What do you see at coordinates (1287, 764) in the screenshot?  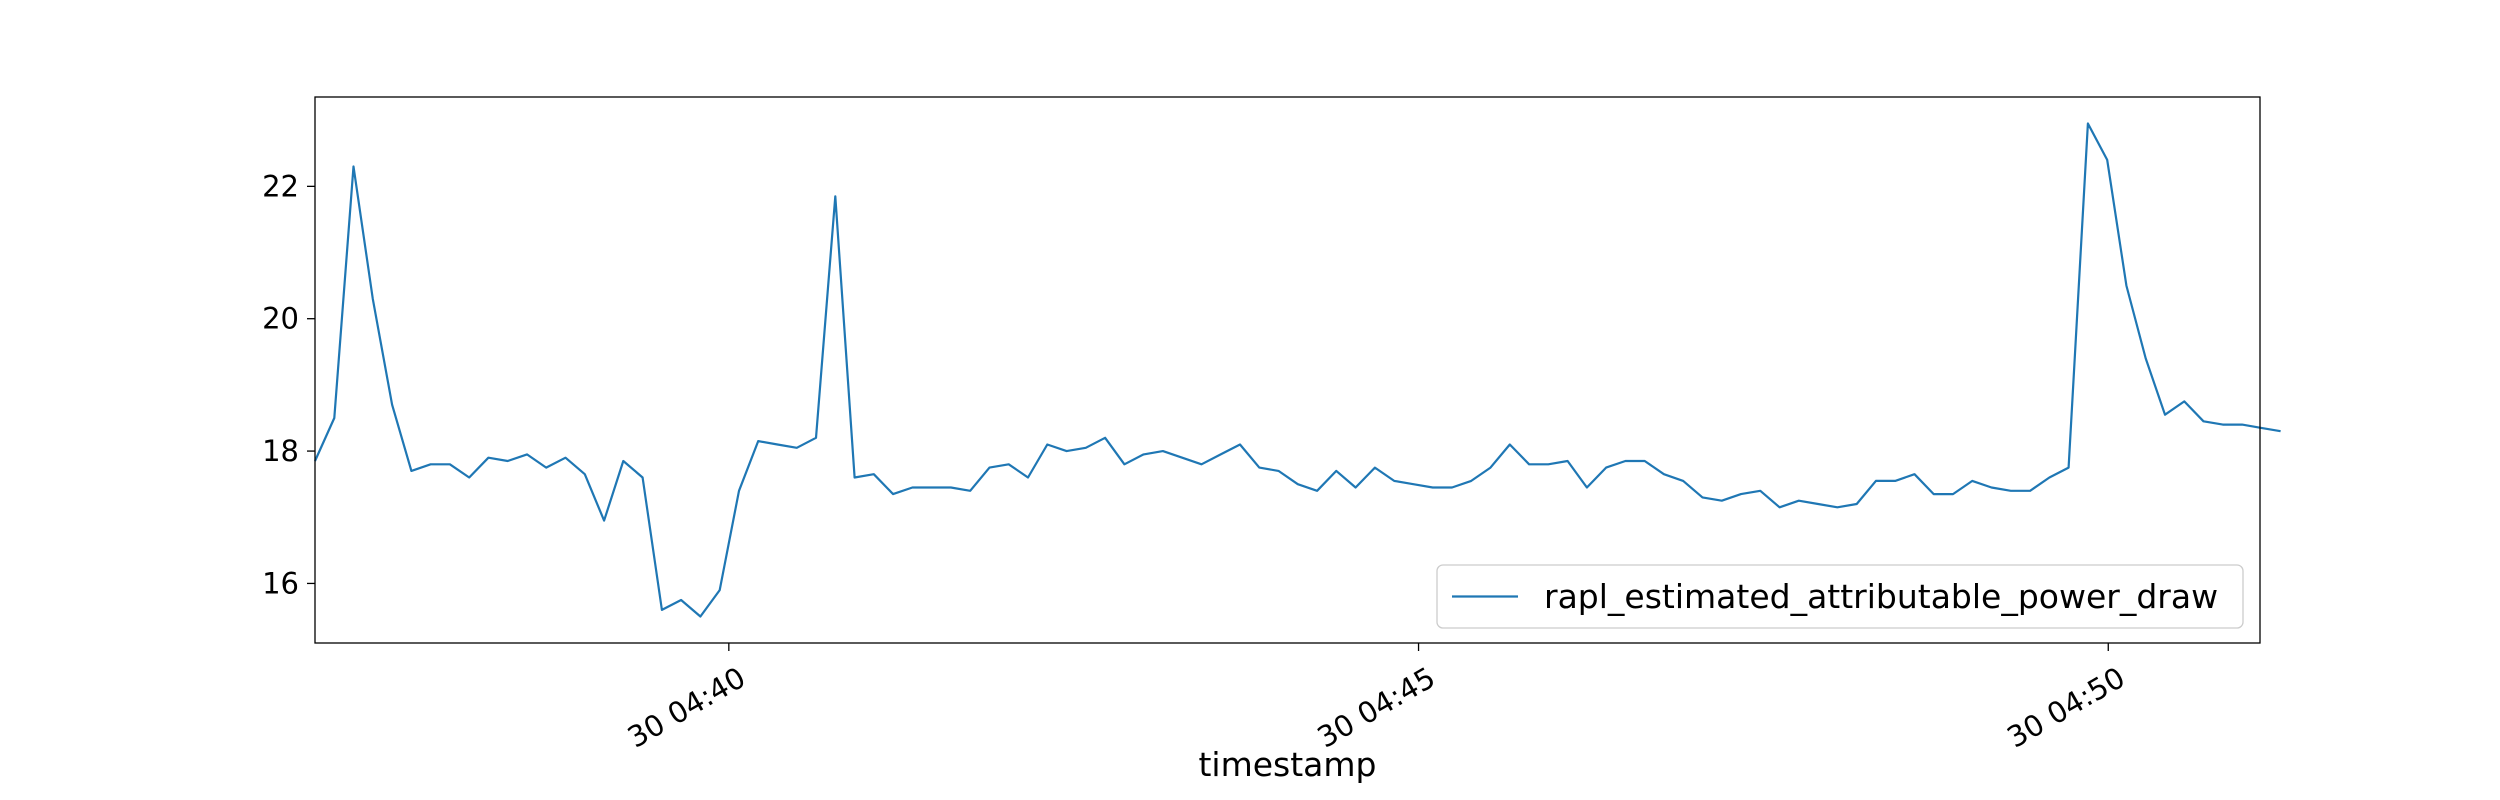 I see `x-axis-label: timestamp` at bounding box center [1287, 764].